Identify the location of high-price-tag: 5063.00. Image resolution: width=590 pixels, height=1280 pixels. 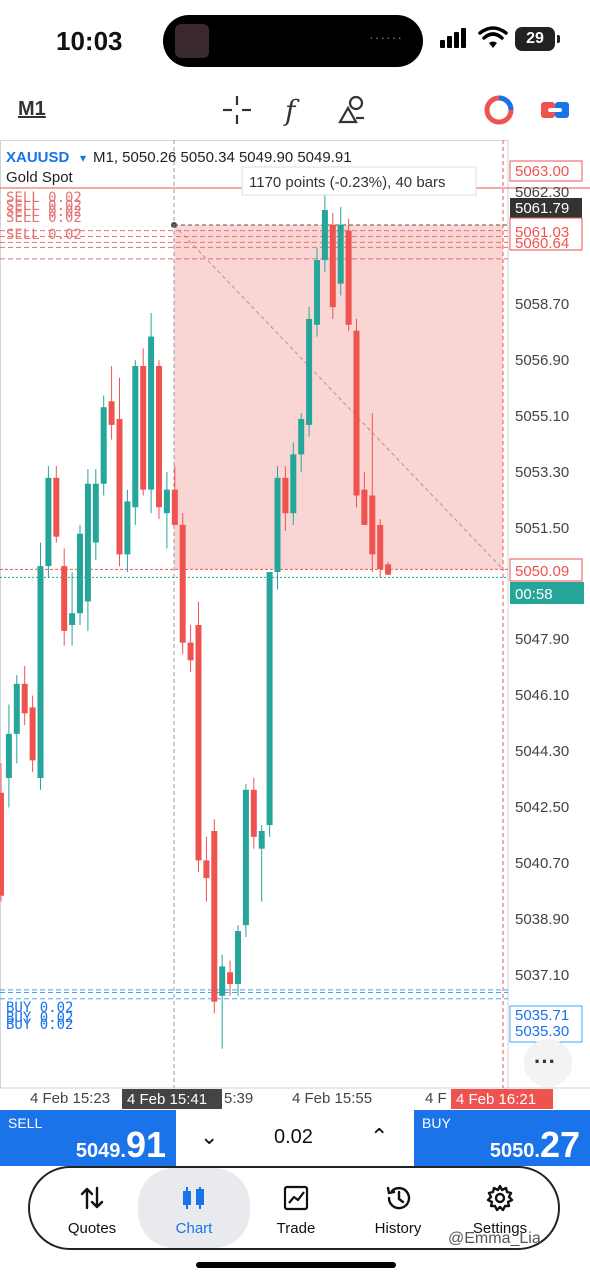
(542, 171).